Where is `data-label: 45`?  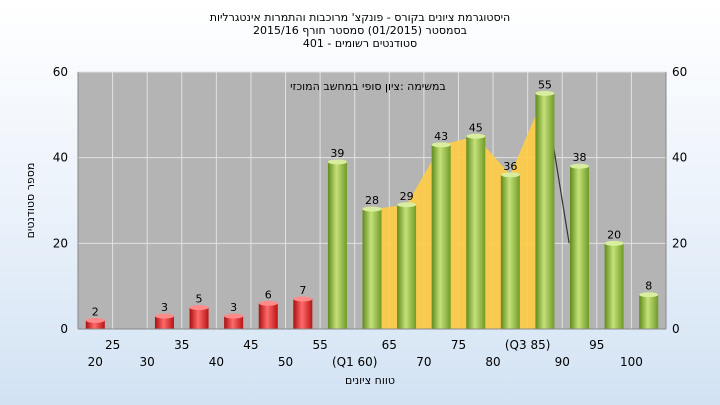 data-label: 45 is located at coordinates (476, 127).